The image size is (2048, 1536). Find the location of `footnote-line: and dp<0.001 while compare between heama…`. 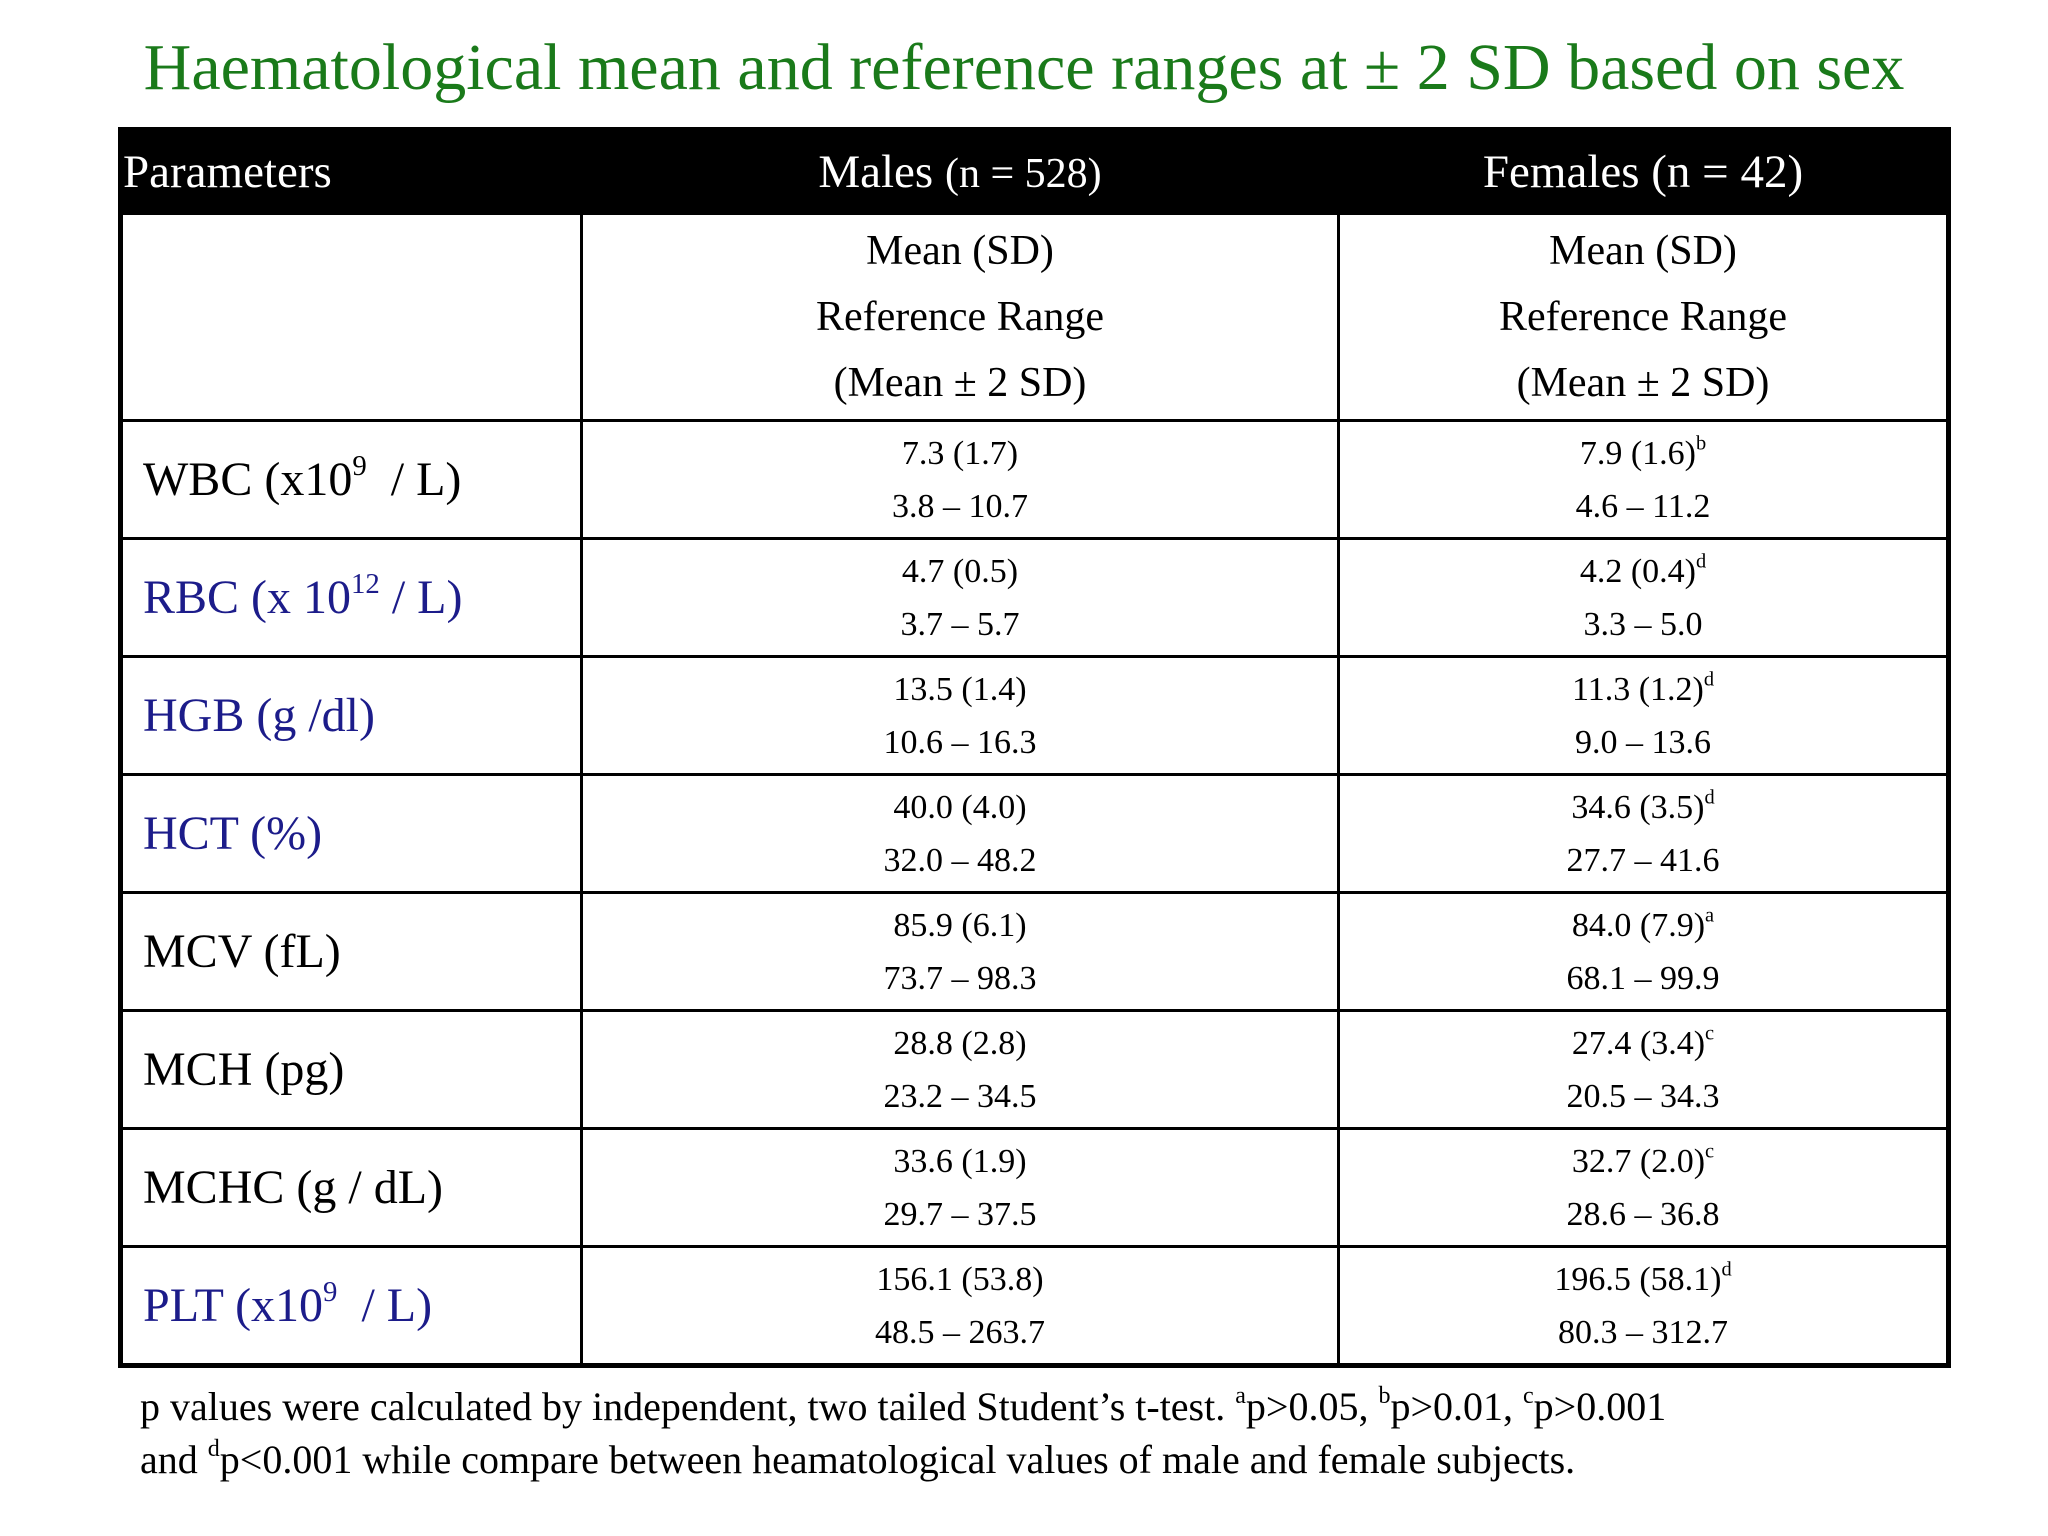

footnote-line: and dp<0.001 while compare between heama… is located at coordinates (903, 1459).